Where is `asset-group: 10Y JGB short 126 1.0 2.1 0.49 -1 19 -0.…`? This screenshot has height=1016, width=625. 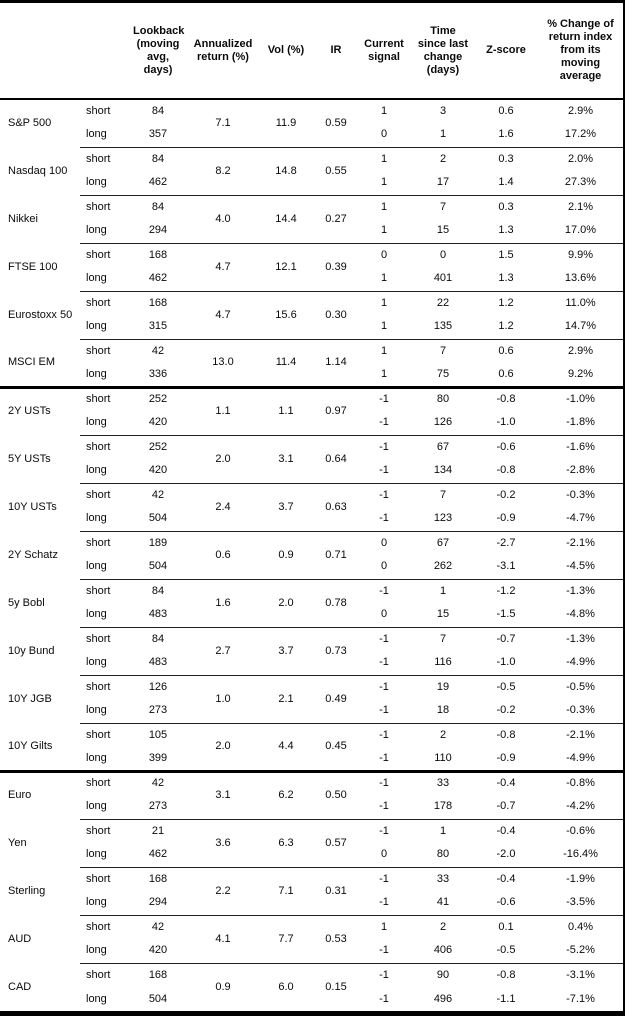
asset-group: 10Y JGB short 126 1.0 2.1 0.49 -1 19 -0.… is located at coordinates (311, 699).